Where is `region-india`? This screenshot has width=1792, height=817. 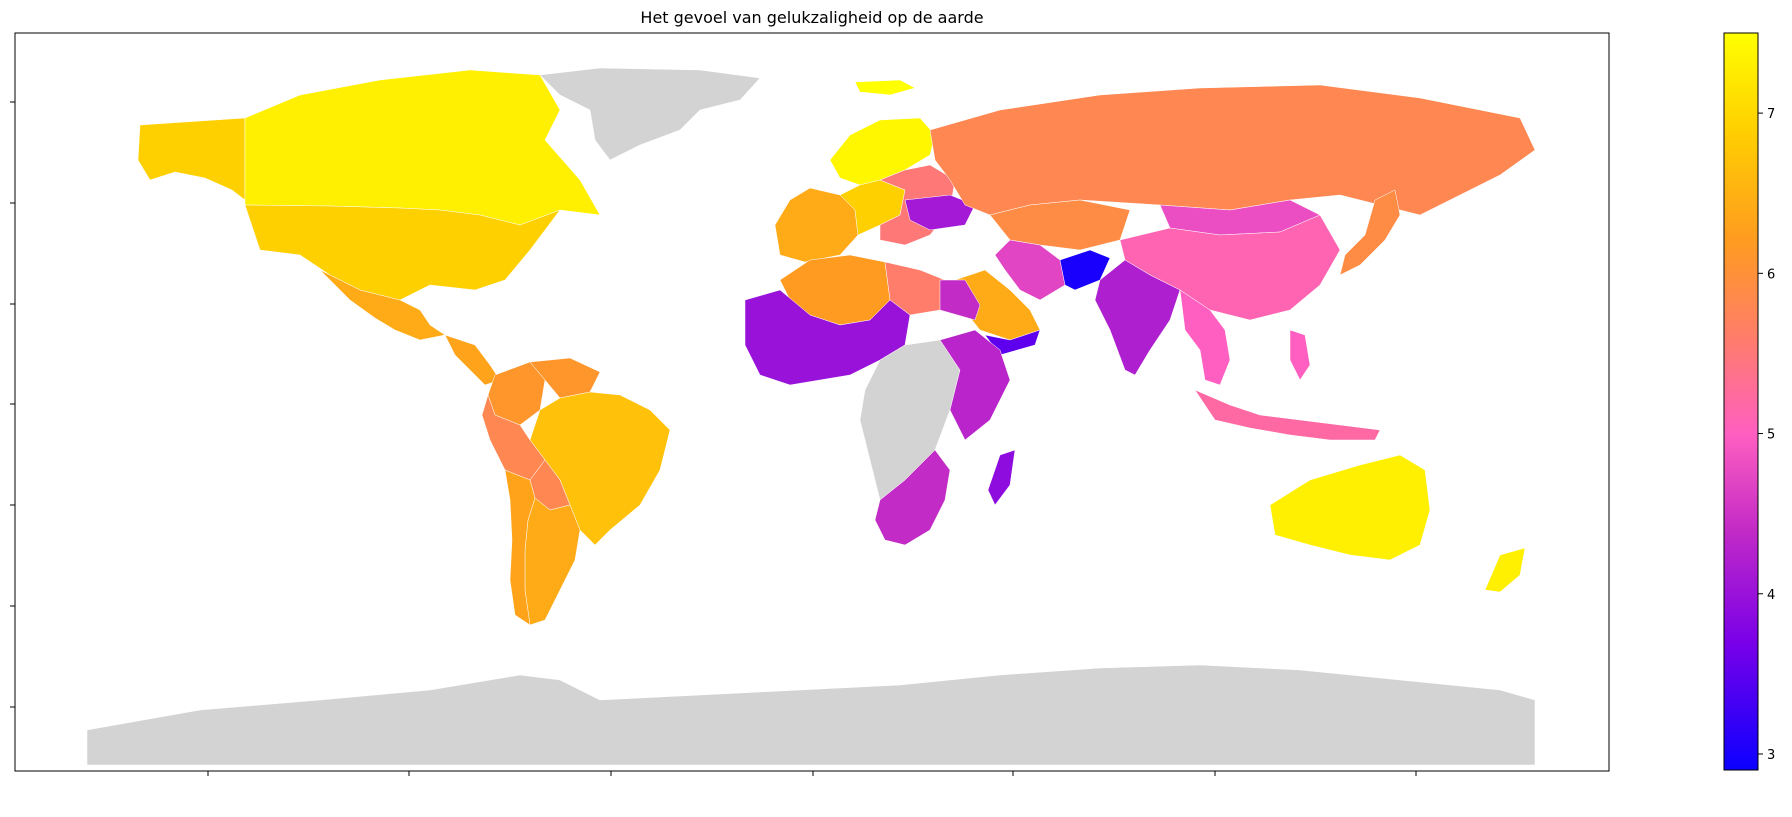 region-india is located at coordinates (1137, 317).